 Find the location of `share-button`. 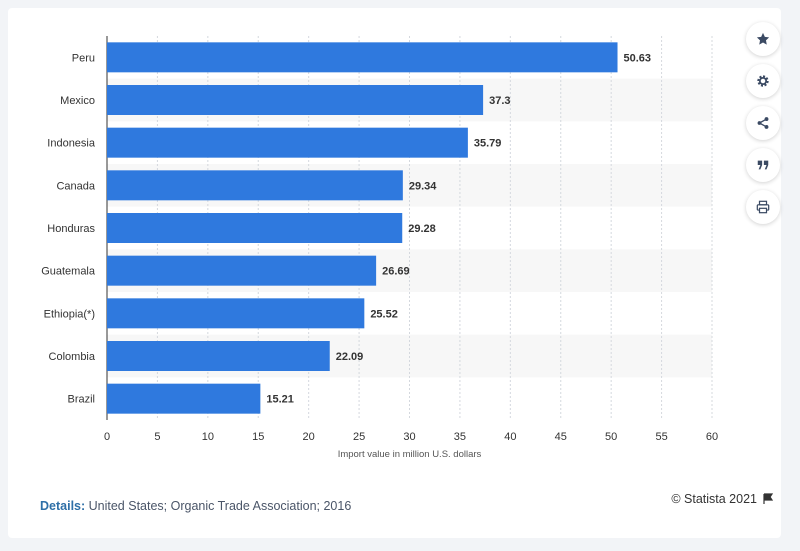

share-button is located at coordinates (763, 123).